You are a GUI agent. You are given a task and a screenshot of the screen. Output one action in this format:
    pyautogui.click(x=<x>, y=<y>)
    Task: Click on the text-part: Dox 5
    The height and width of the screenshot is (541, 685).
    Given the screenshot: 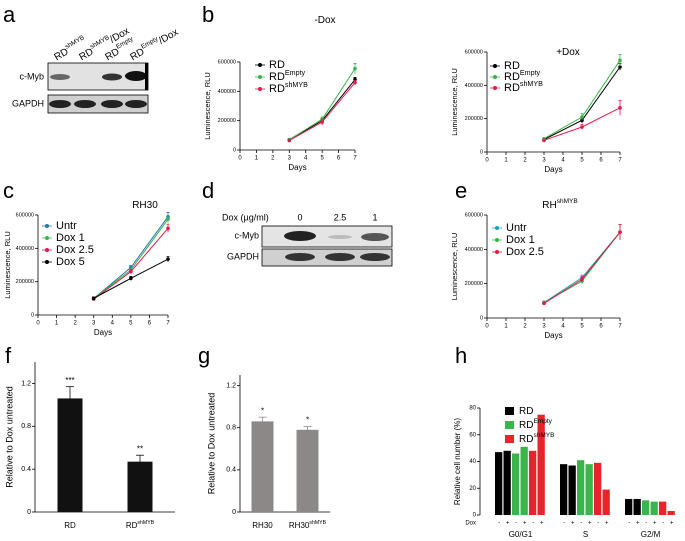 What is the action you would take?
    pyautogui.click(x=70, y=262)
    